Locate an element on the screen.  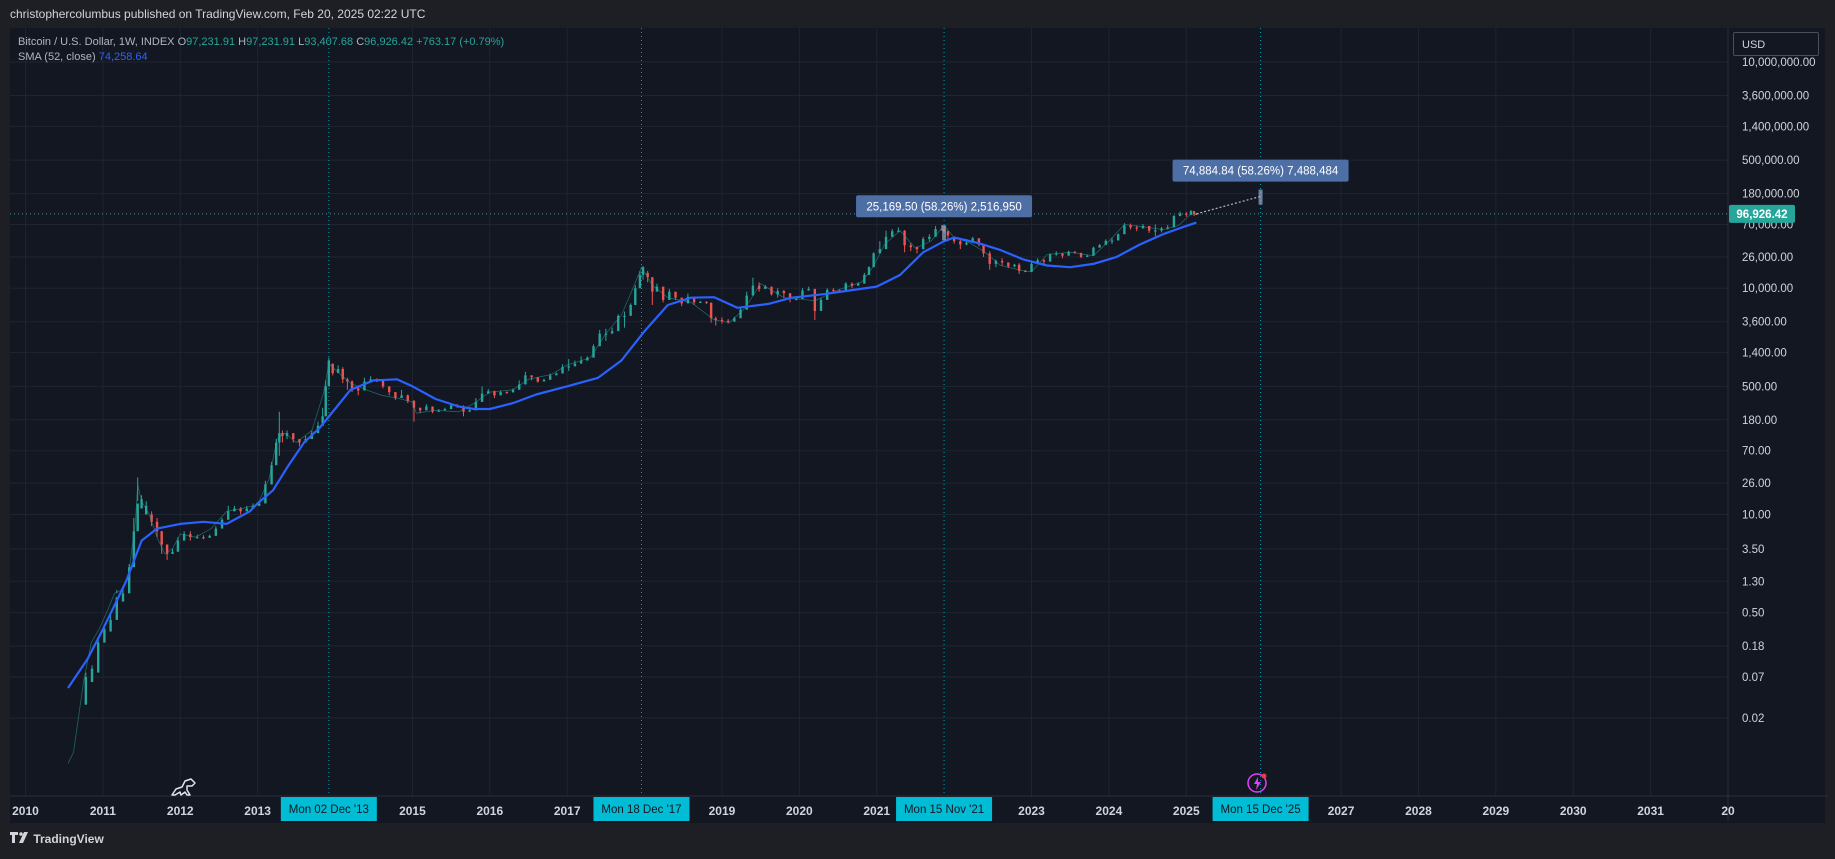
projection-line is located at coordinates (1228, 205).